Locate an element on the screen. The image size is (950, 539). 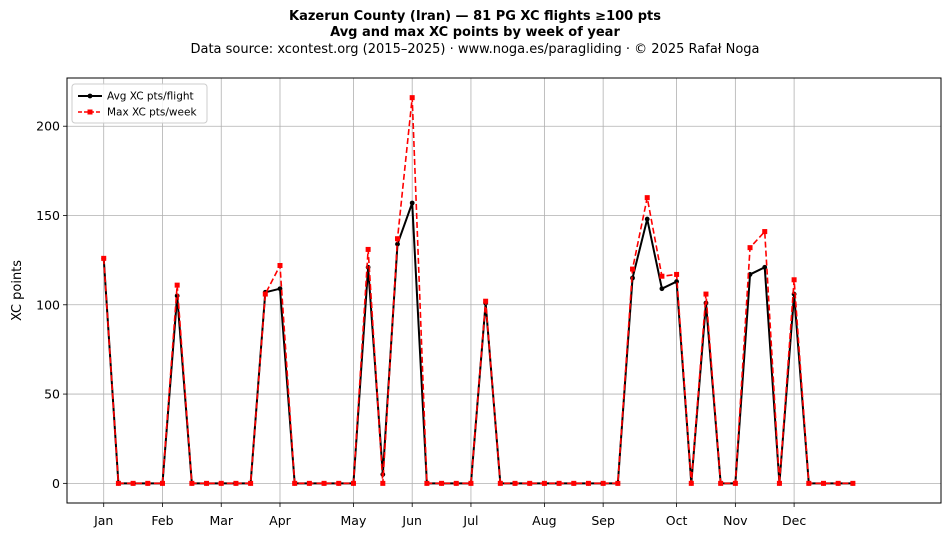
y-axis-label: XC points is located at coordinates (17, 290).